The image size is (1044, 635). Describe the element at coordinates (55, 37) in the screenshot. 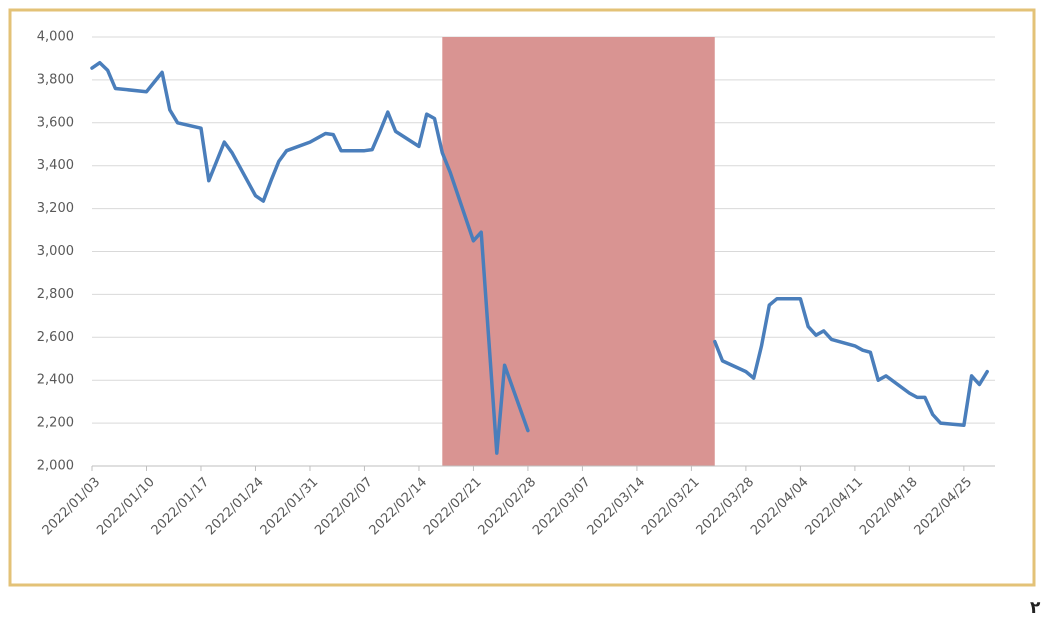

I see `y-tick-label: 4,000` at that location.